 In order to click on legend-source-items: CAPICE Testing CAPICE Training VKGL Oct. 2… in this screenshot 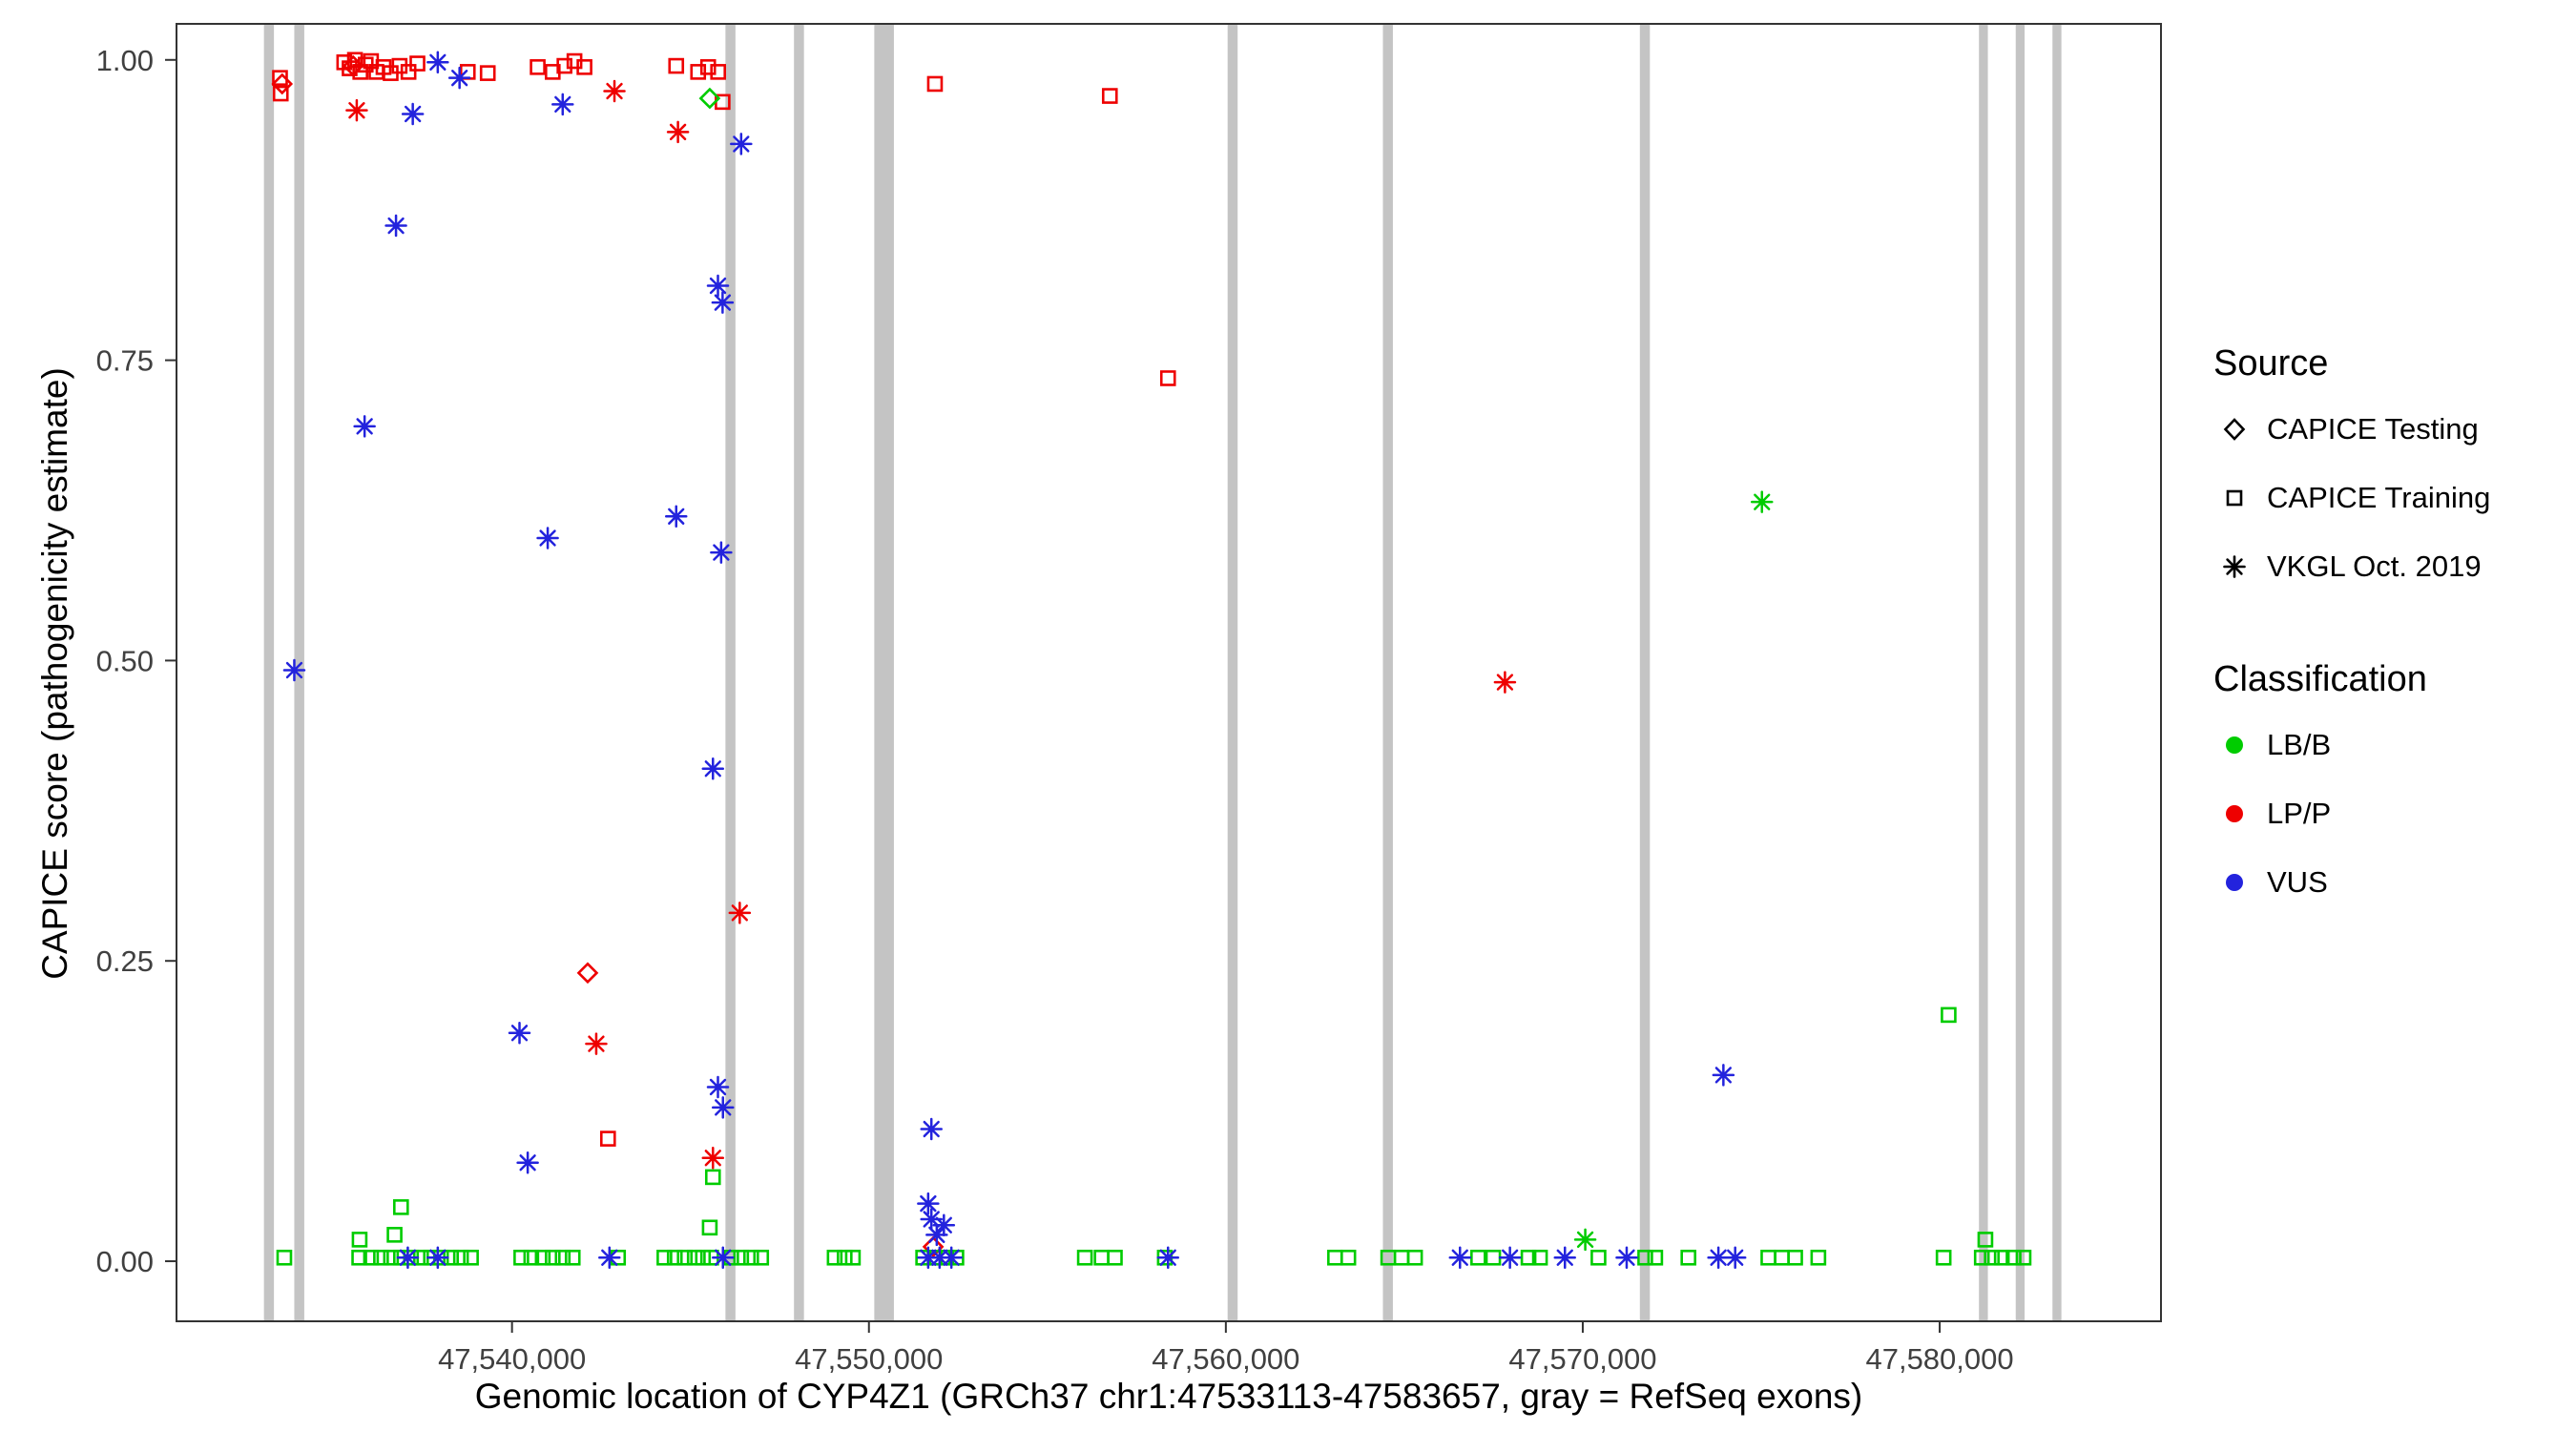, I will do `click(2394, 498)`.